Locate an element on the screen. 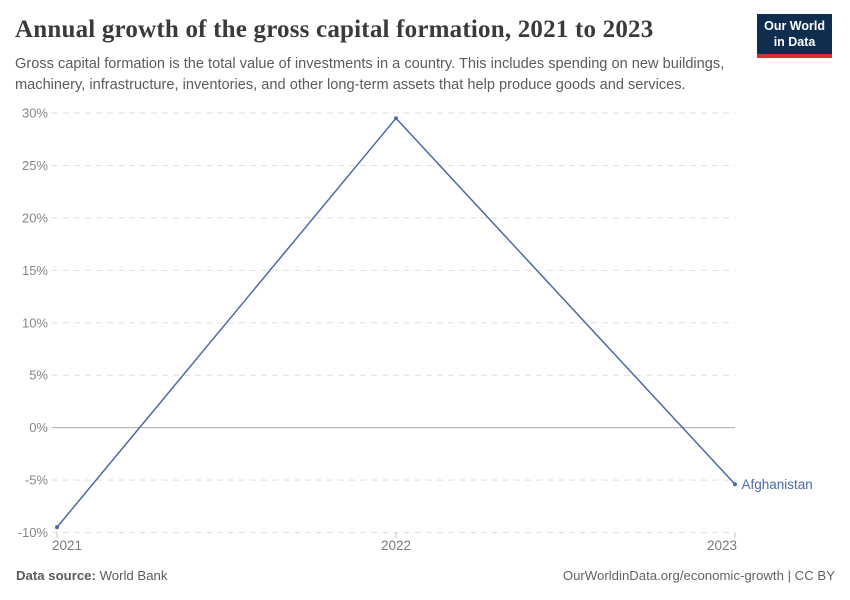  owid-logo: Our World in Data is located at coordinates (794, 36).